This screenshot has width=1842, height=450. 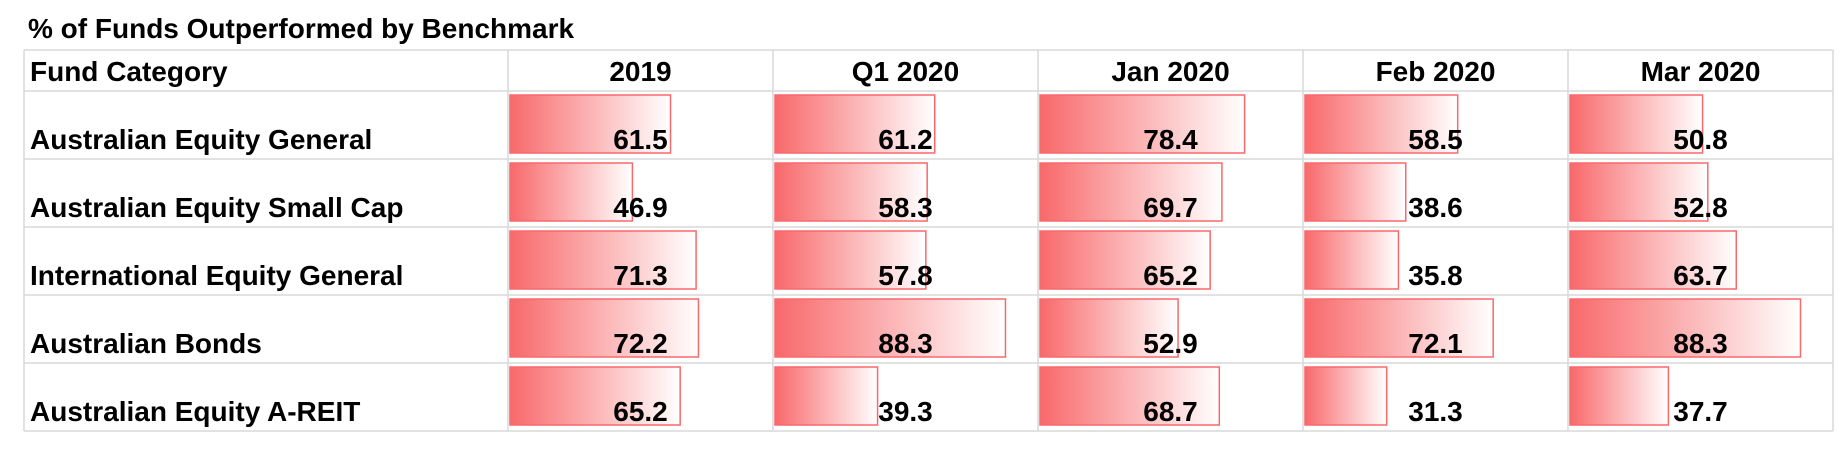 What do you see at coordinates (1170, 343) in the screenshot?
I see `value-cell: 52.9` at bounding box center [1170, 343].